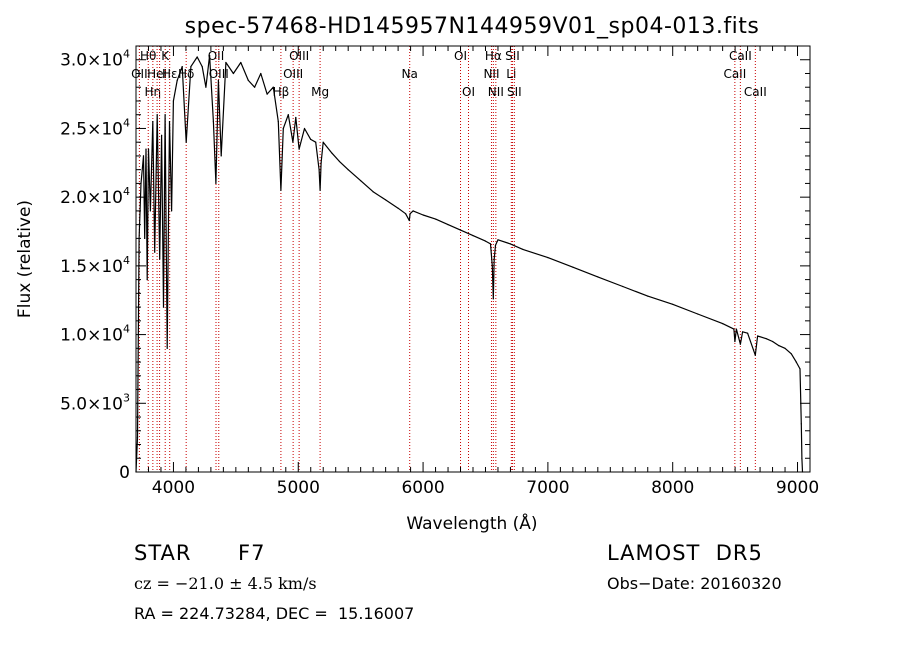  Describe the element at coordinates (299, 56) in the screenshot. I see `line-marker-label: OIII` at that location.